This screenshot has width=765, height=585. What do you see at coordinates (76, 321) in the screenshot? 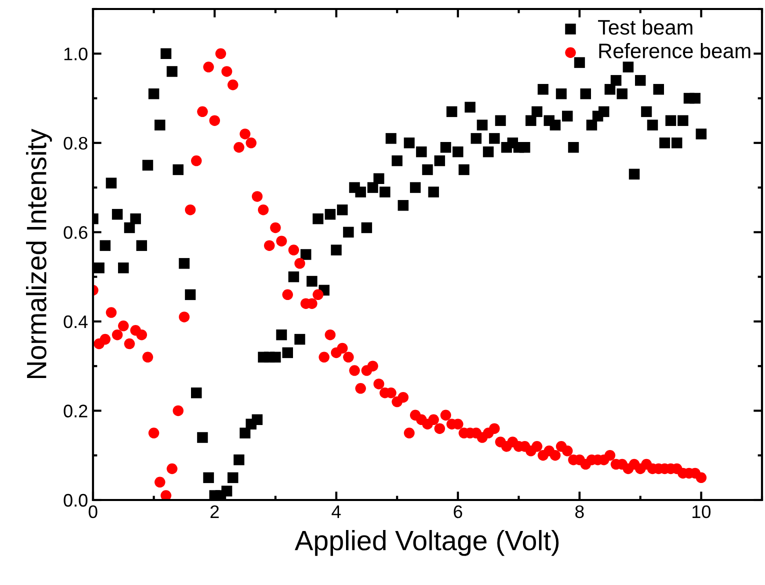
I see `y-tick-label: 0.4` at bounding box center [76, 321].